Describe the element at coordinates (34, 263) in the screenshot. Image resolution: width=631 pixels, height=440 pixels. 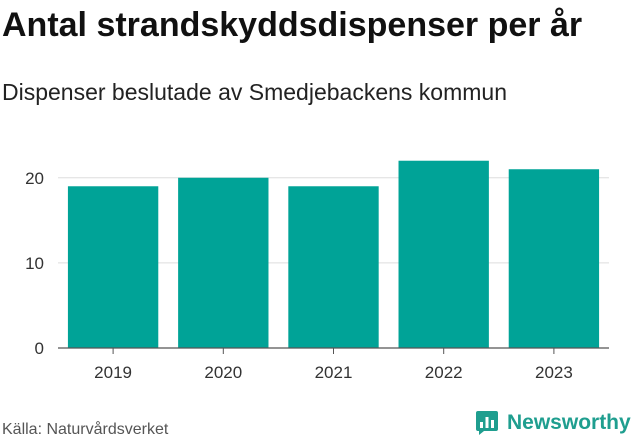
I see `y-tick-label: 10` at that location.